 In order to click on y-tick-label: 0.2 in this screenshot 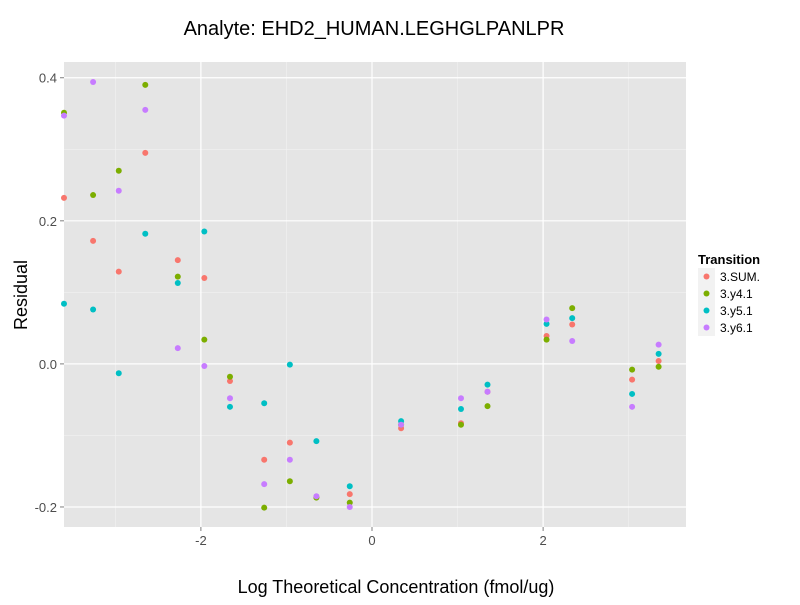, I will do `click(48, 221)`.